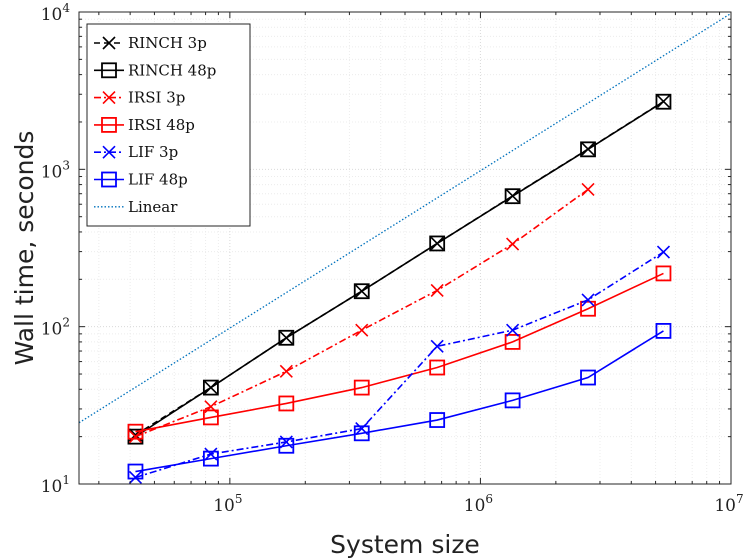 The image size is (747, 560). I want to click on legend-label: LIF 48p, so click(158, 180).